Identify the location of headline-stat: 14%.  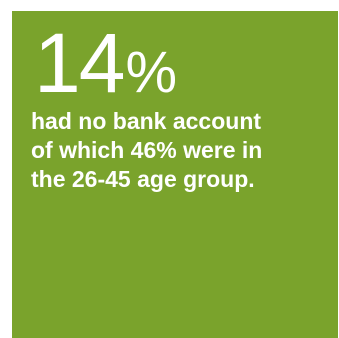
(105, 63).